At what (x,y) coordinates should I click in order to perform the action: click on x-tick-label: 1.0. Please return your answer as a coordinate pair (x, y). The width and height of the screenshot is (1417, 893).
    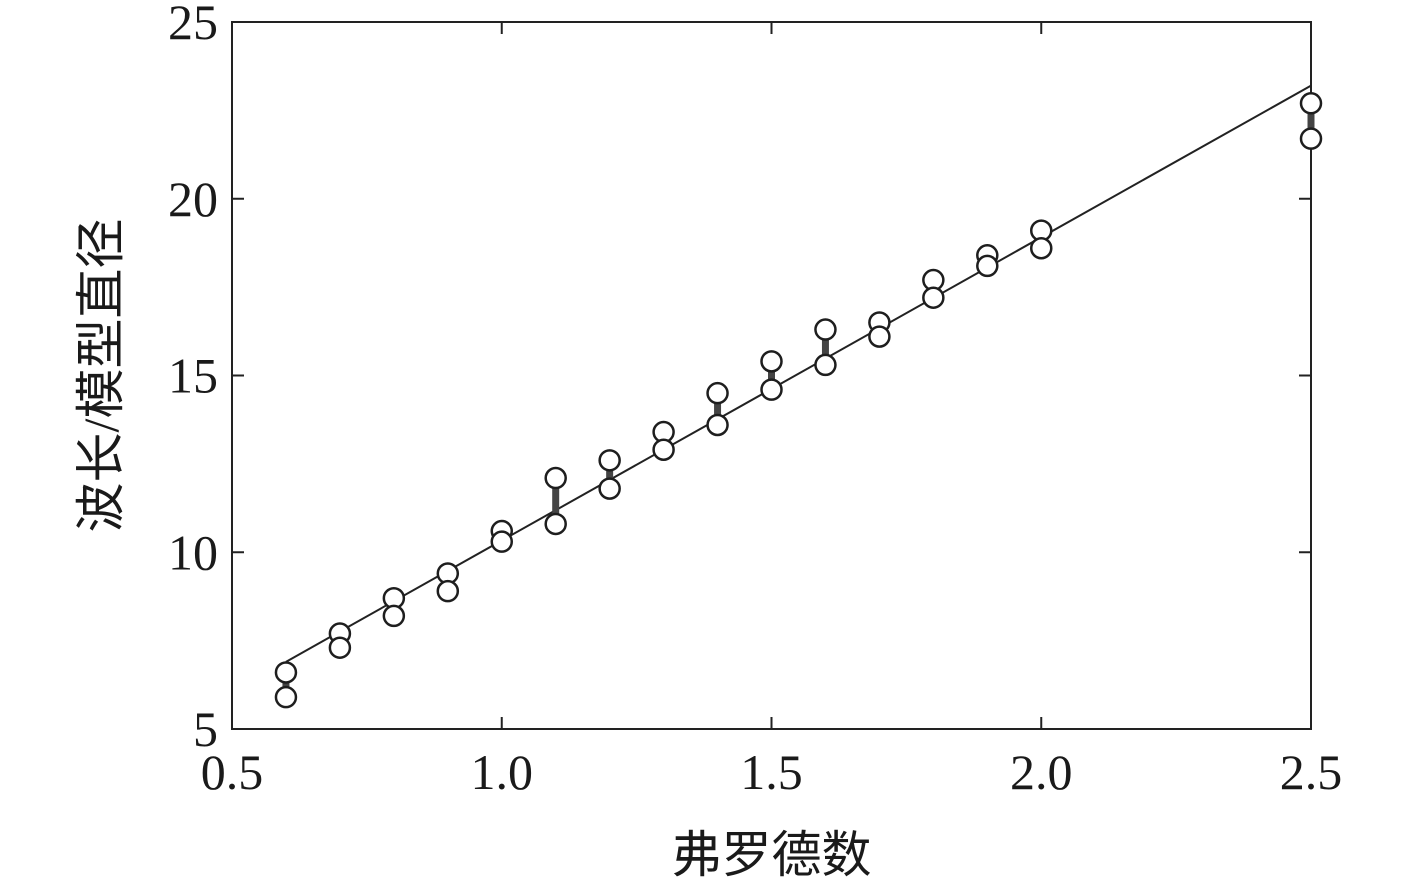
    Looking at the image, I should click on (502, 772).